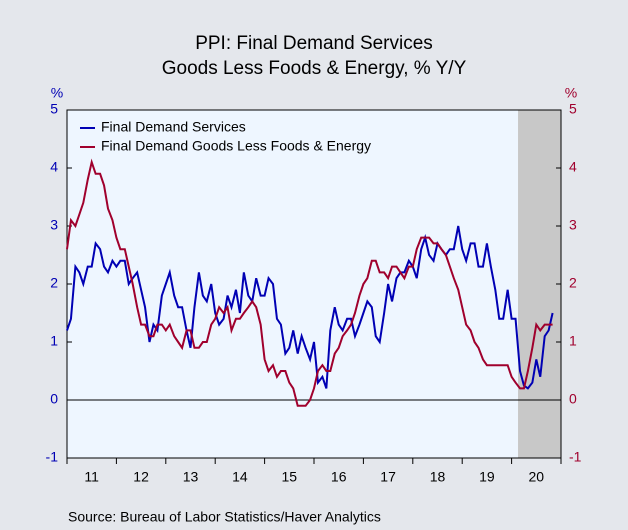 The width and height of the screenshot is (628, 530). I want to click on y2-tick-label: 0, so click(573, 399).